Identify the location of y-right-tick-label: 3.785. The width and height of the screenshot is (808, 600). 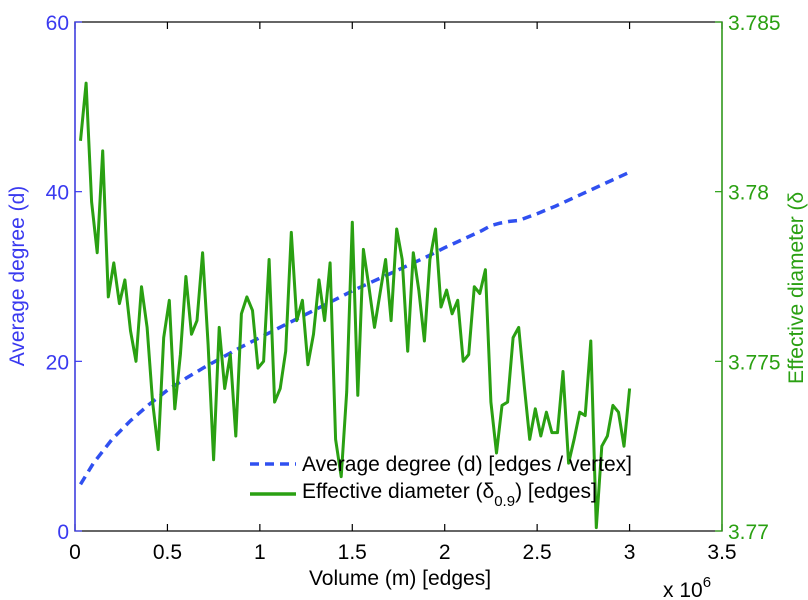
(754, 23).